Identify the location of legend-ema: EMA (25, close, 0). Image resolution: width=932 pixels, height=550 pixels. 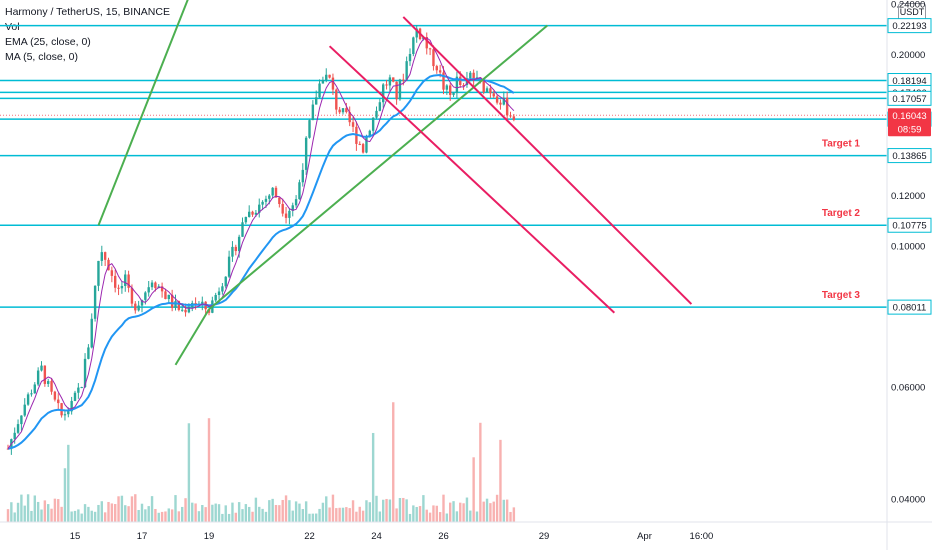
(48, 42).